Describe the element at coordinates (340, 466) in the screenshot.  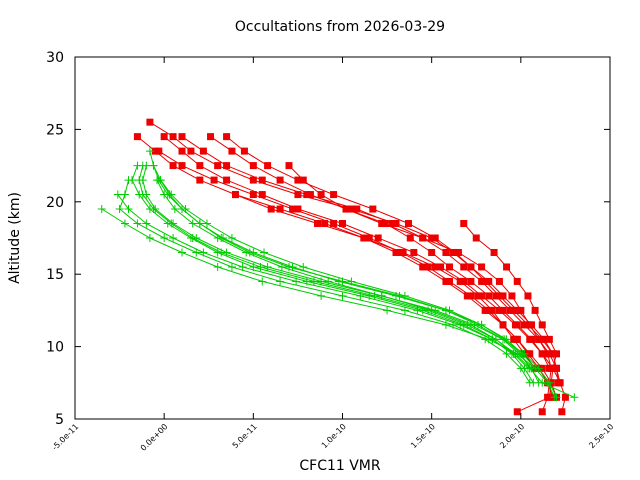
I see `x-axis-label: CFC11 VMR` at that location.